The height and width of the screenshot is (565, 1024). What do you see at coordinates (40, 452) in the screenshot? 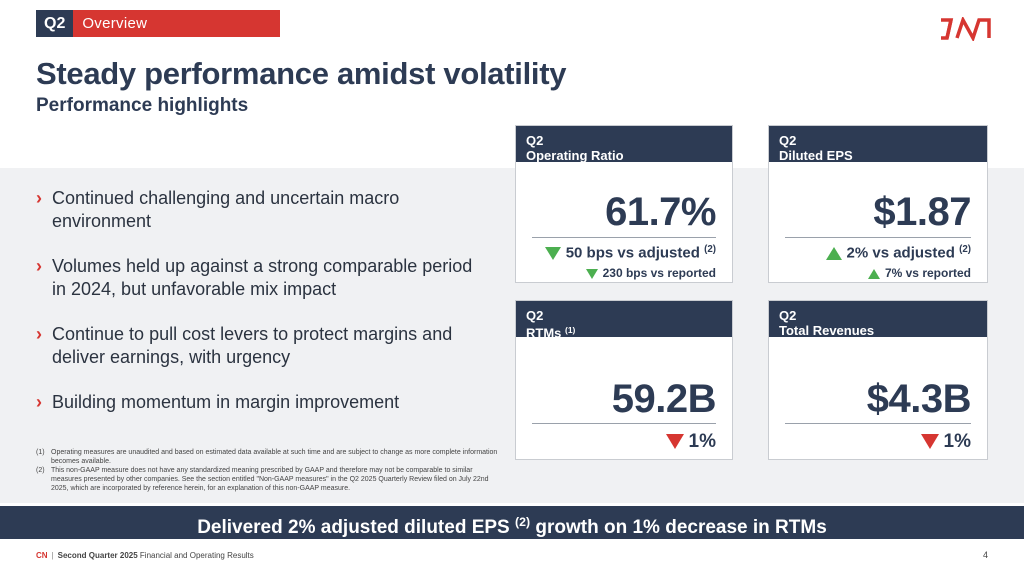
I see `footnote-number: (1)` at bounding box center [40, 452].